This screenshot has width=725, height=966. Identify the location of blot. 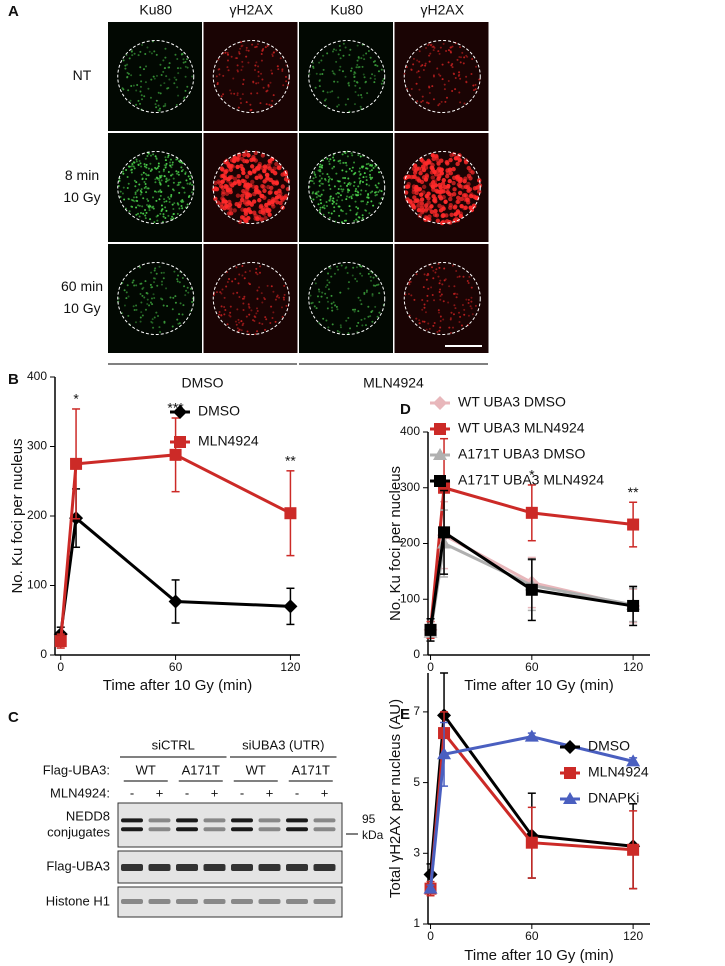
(230, 825).